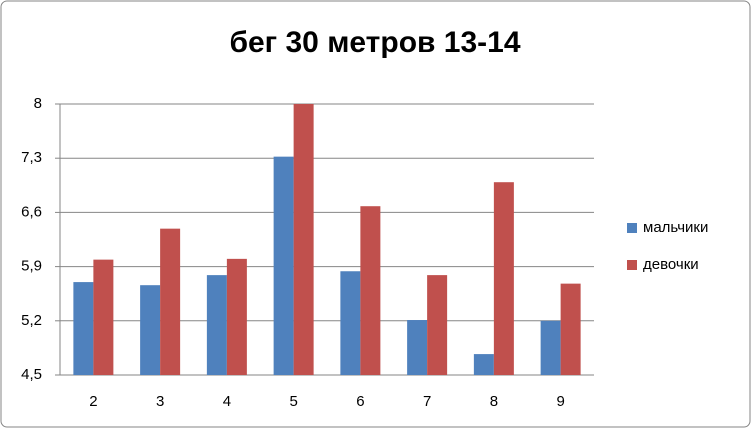 Image resolution: width=752 pixels, height=434 pixels. Describe the element at coordinates (560, 401) in the screenshot. I see `x-tick-label: 9` at that location.